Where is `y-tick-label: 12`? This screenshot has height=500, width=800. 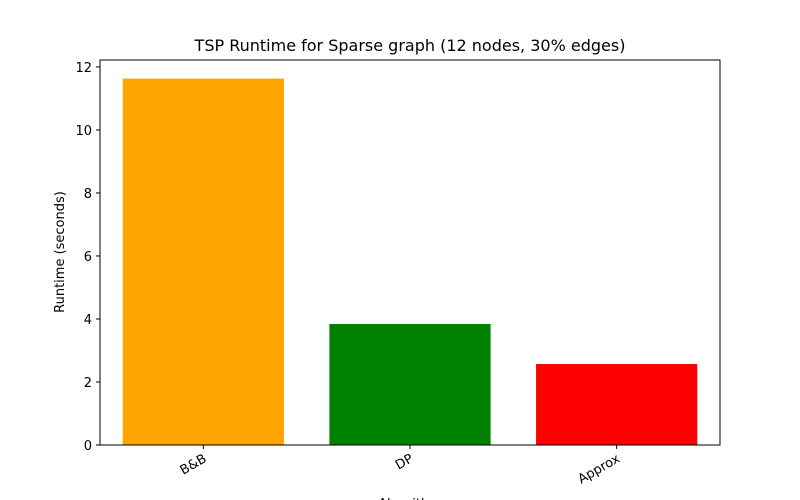
y-tick-label: 12 is located at coordinates (83, 68).